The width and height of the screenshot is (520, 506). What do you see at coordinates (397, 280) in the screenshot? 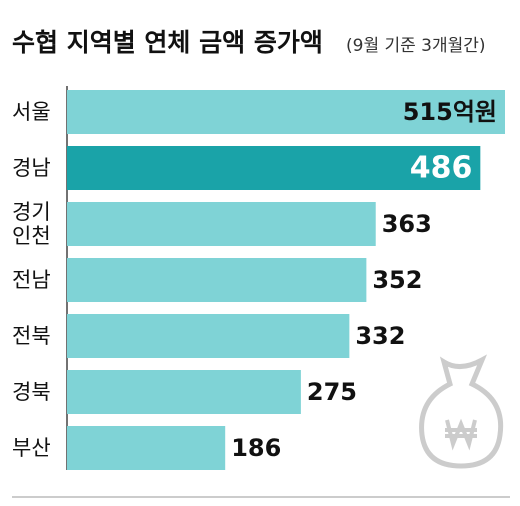
I see `value-label: 352` at bounding box center [397, 280].